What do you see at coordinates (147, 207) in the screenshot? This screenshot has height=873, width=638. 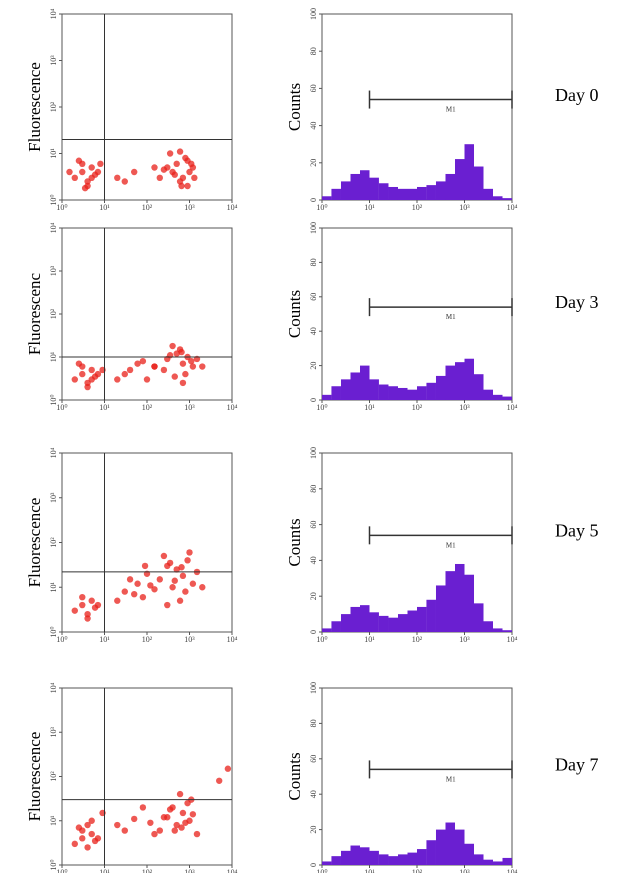 I see `x-tick-label: 10²` at bounding box center [147, 207].